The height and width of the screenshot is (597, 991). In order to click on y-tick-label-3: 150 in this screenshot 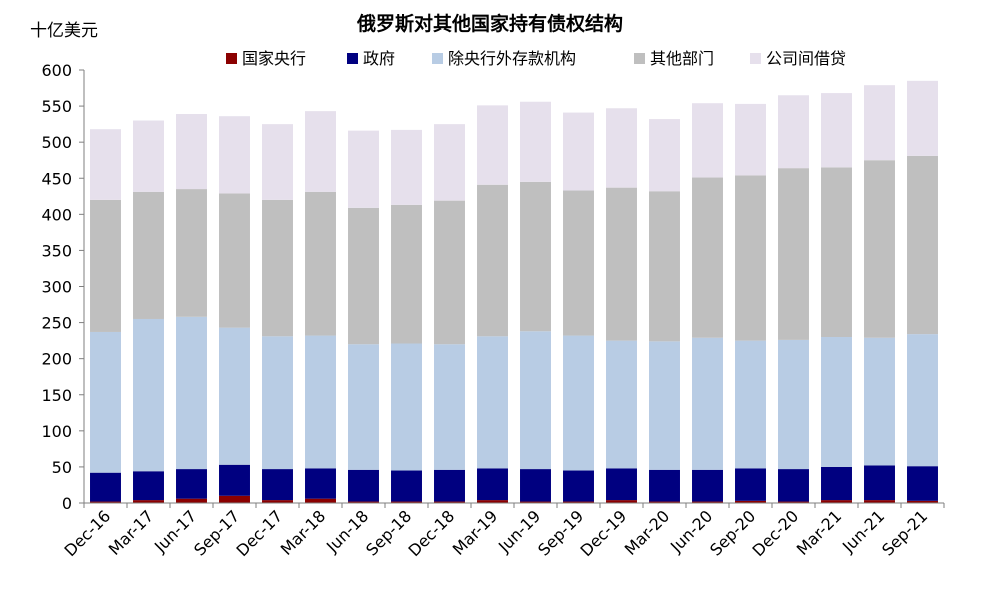, I will do `click(56, 395)`.